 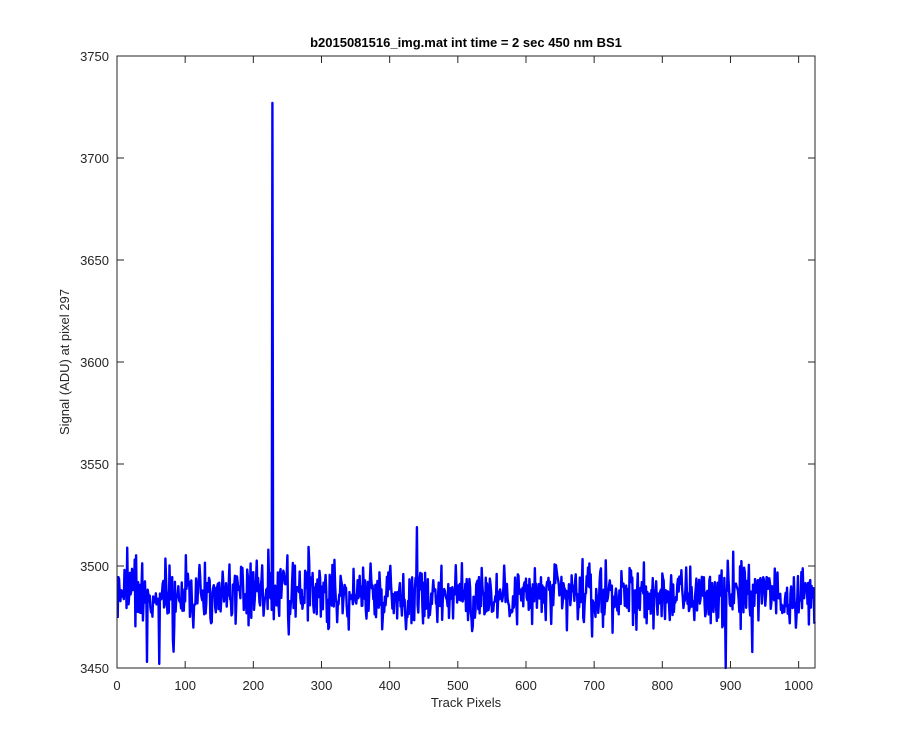 I want to click on x-tick-label: 600, so click(x=526, y=685).